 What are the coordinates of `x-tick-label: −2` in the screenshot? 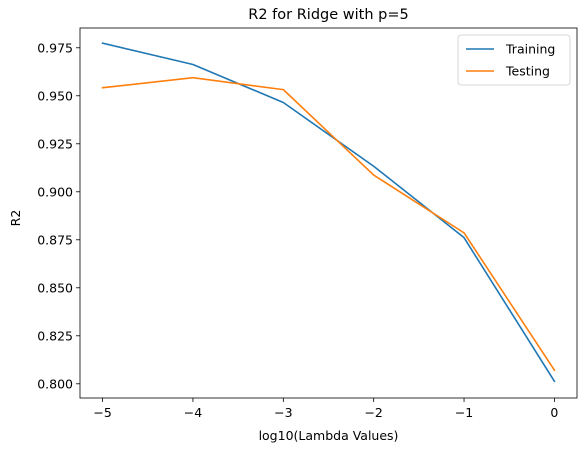 It's located at (373, 412).